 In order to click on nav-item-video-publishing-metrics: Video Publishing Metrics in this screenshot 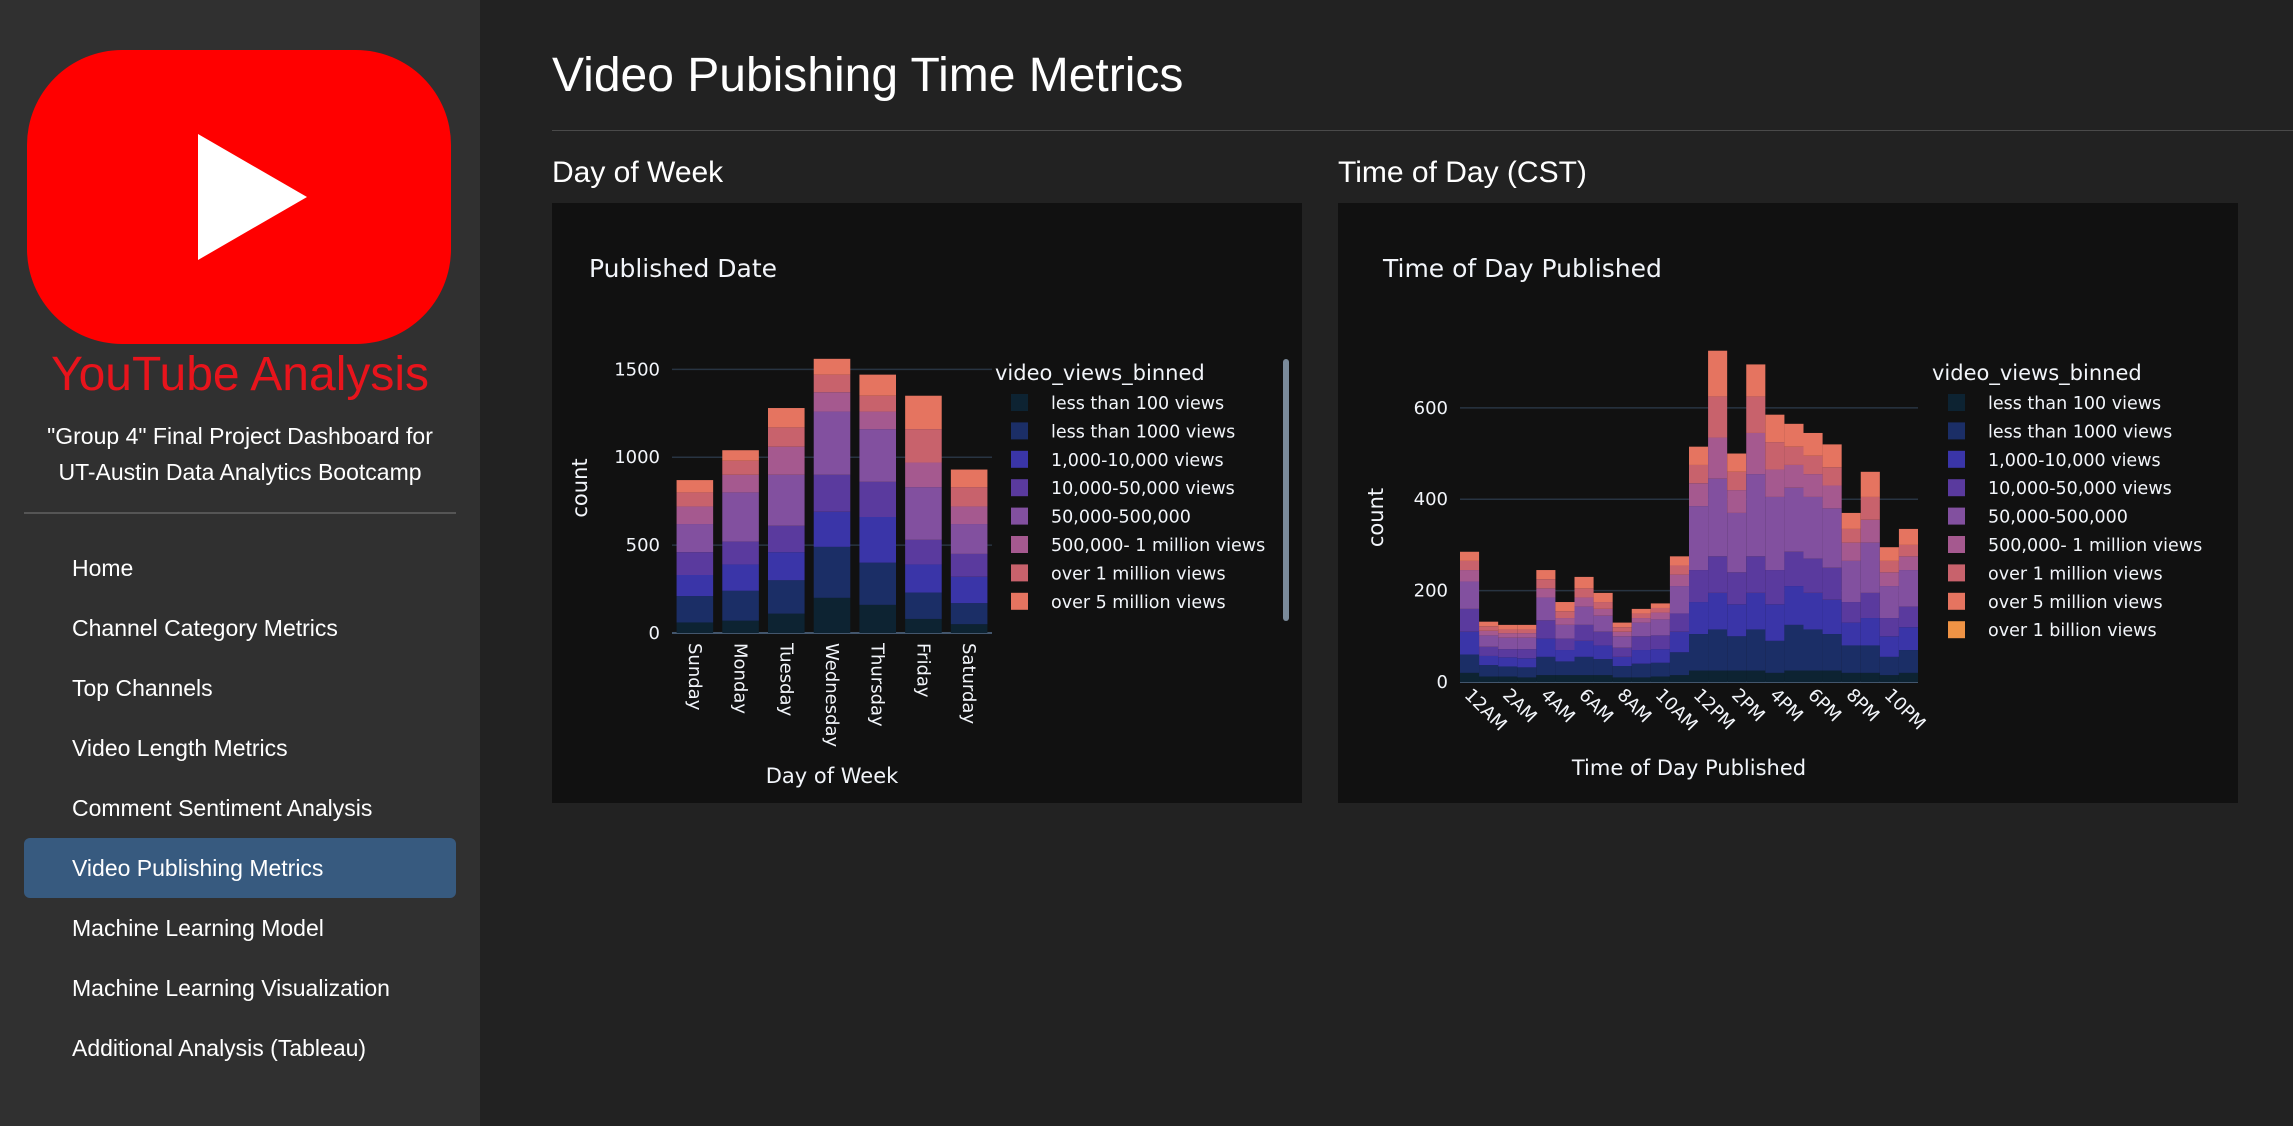, I will do `click(240, 868)`.